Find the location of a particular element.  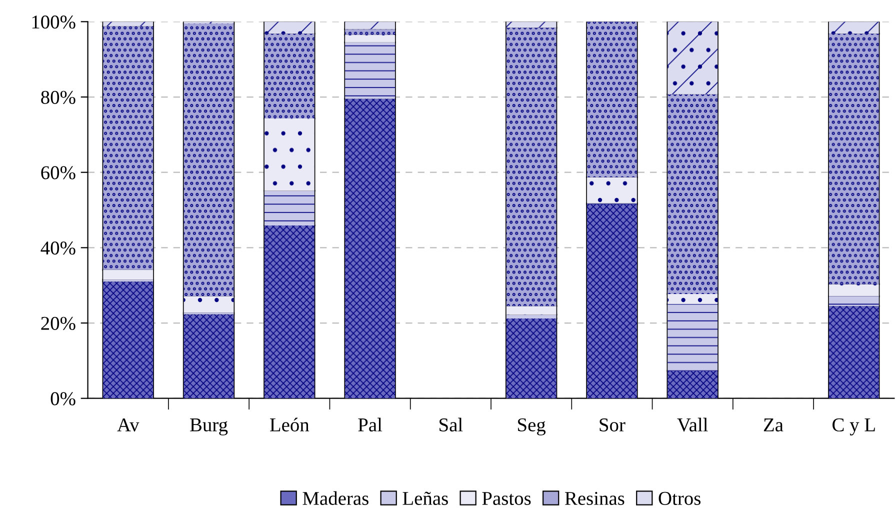

y-tick-label: 40% is located at coordinates (58, 248).